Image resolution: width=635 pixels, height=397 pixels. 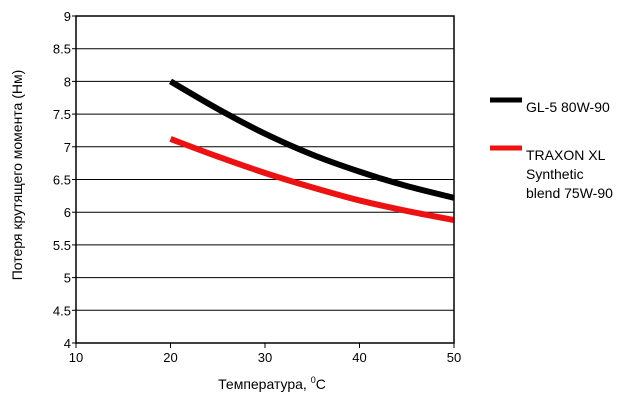 What do you see at coordinates (568, 107) in the screenshot?
I see `legend-label-1: GL-5 80W-90` at bounding box center [568, 107].